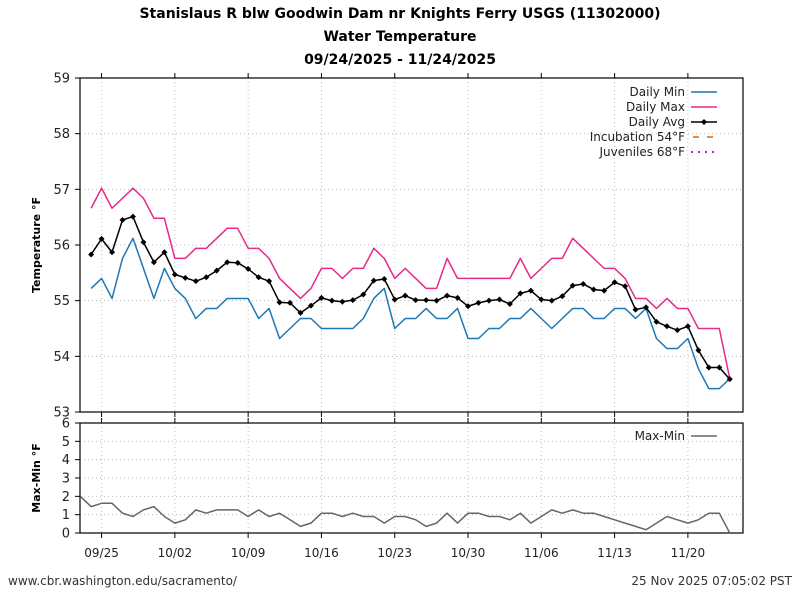 The height and width of the screenshot is (600, 800). Describe the element at coordinates (61, 134) in the screenshot. I see `y-tick-label: 58` at that location.